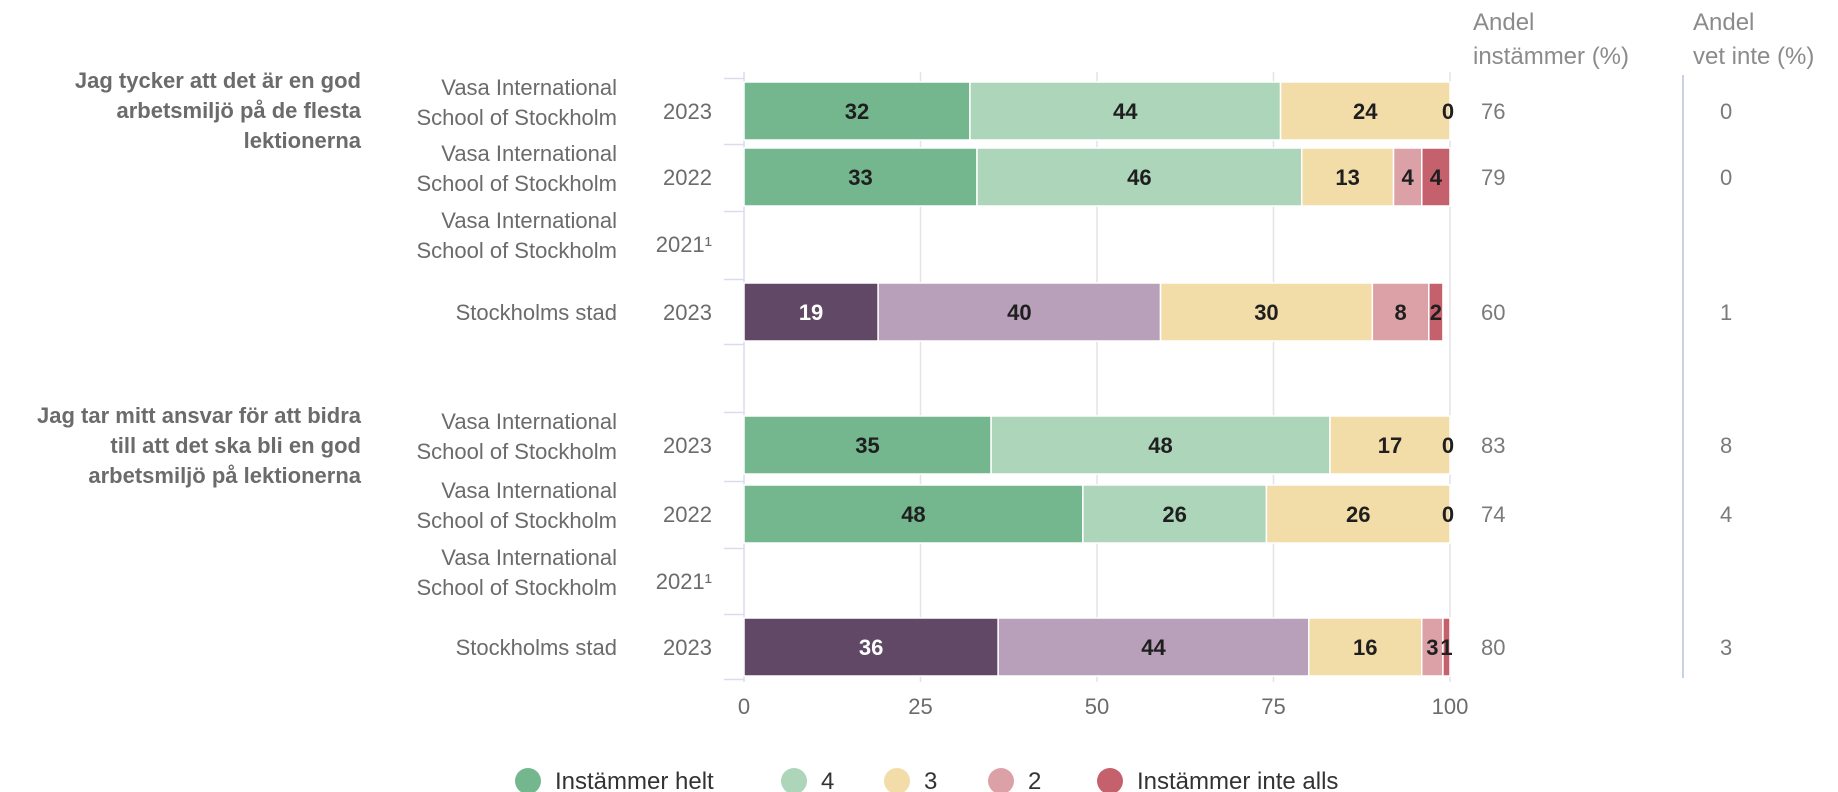 Image resolution: width=1838 pixels, height=792 pixels. I want to click on question-label: arbetsmiljö på lektionerna, so click(224, 475).